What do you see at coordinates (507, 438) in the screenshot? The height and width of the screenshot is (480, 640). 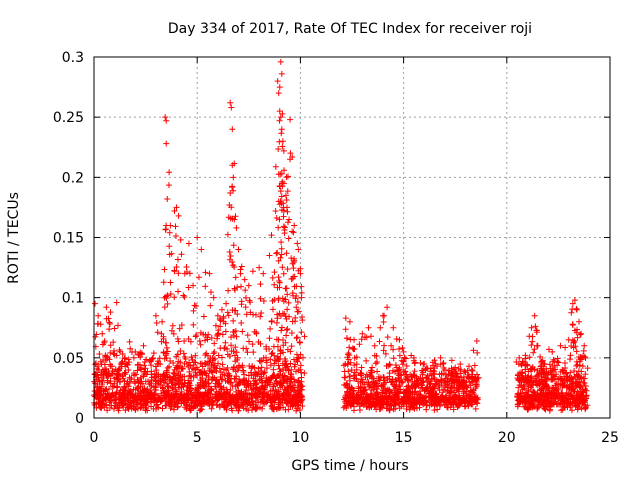 I see `x-tick-label: 20` at bounding box center [507, 438].